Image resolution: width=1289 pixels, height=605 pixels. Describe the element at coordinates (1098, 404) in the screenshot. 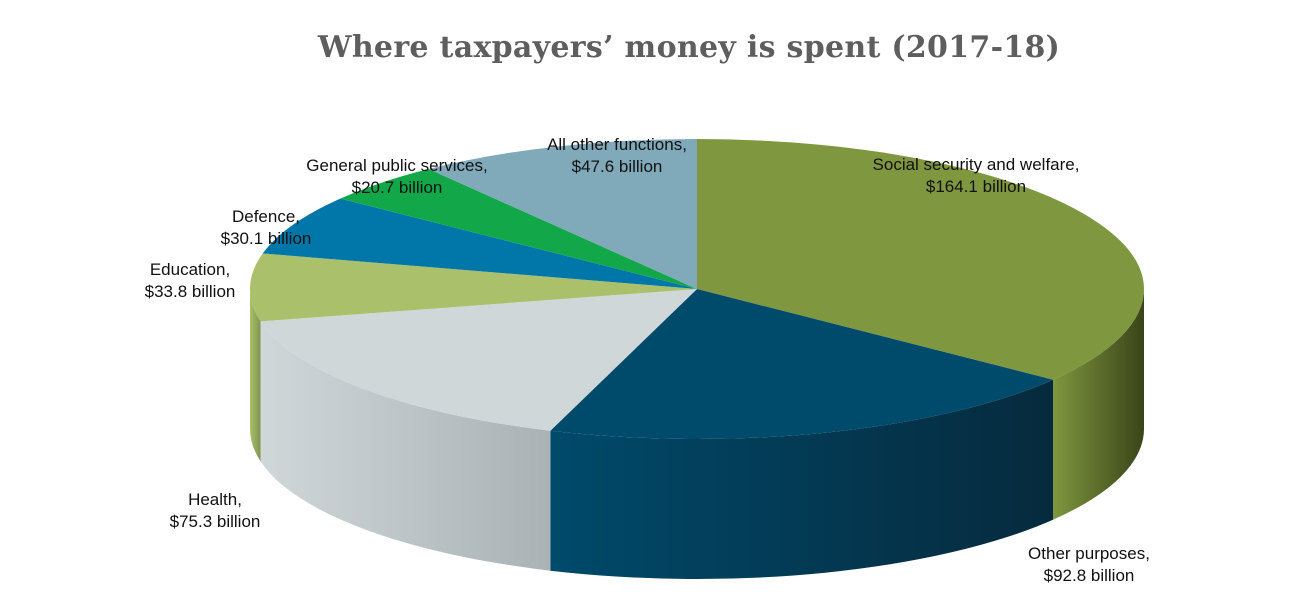

I see `pie-side-social-security-welfare` at that location.